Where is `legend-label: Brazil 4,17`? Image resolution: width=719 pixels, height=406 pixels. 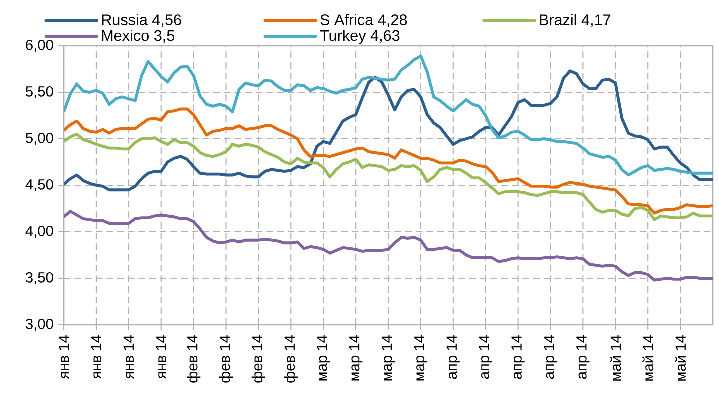
legend-label: Brazil 4,17 is located at coordinates (575, 21).